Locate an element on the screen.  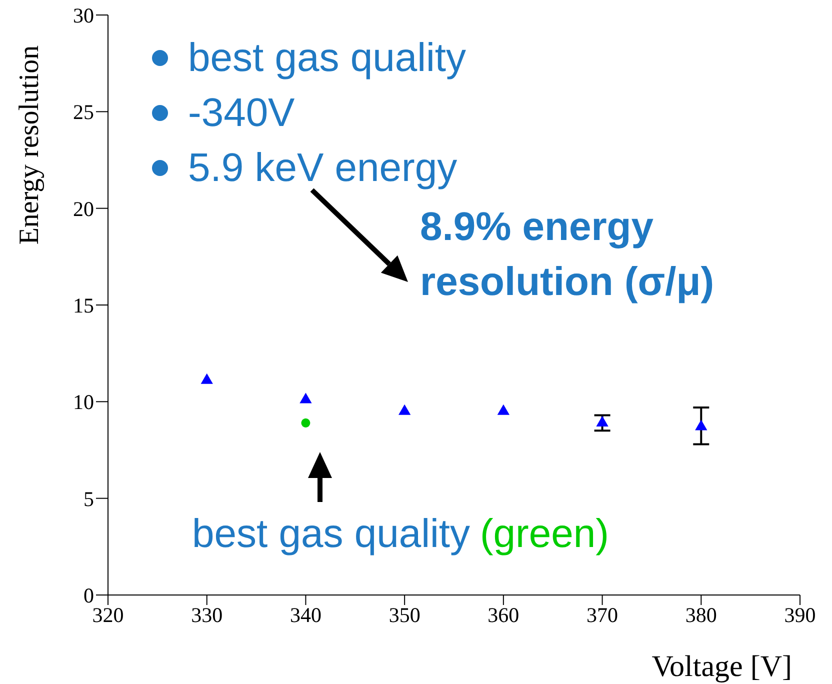
x-tick-label: 320 is located at coordinates (108, 614).